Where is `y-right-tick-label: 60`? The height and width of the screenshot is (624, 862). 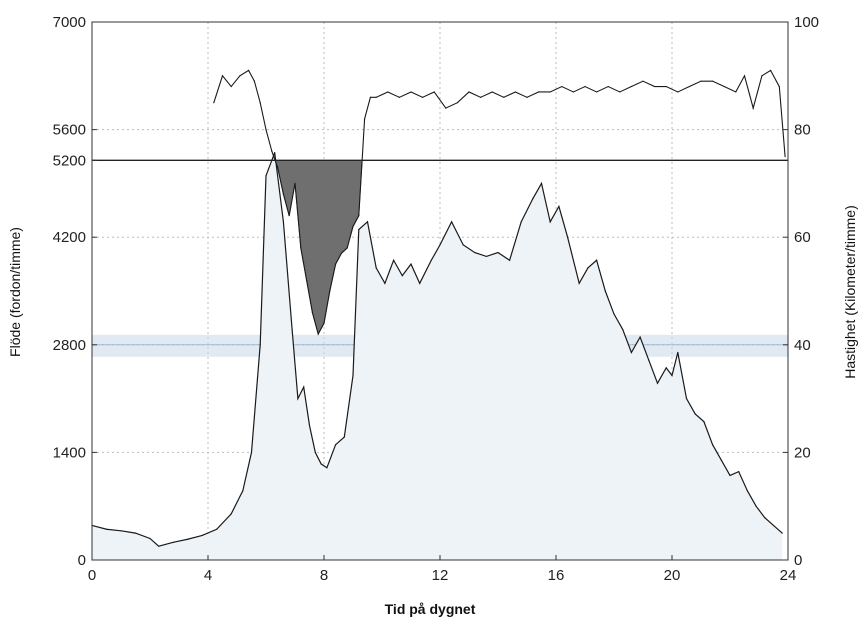
y-right-tick-label: 60 is located at coordinates (802, 237).